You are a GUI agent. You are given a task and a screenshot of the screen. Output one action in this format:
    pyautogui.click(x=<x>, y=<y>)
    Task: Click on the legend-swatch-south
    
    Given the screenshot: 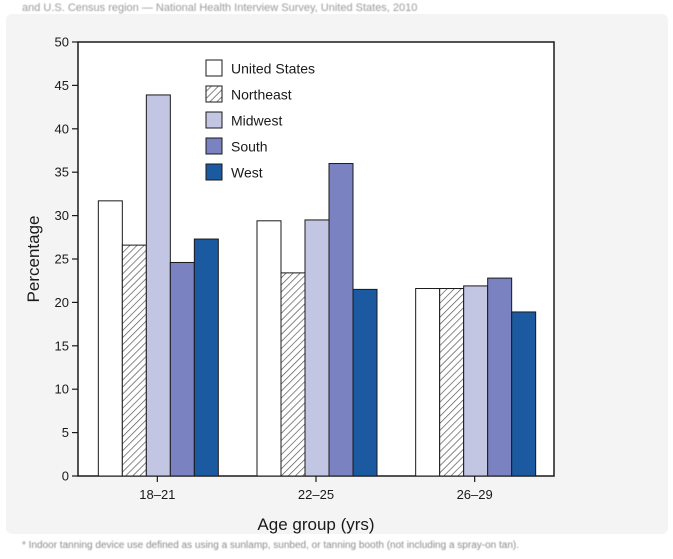 What is the action you would take?
    pyautogui.click(x=214, y=146)
    